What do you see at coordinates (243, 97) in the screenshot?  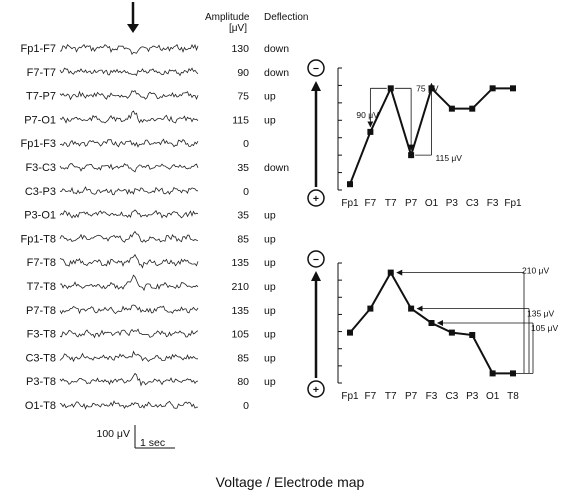 I see `channel-amplitude: 75` at bounding box center [243, 97].